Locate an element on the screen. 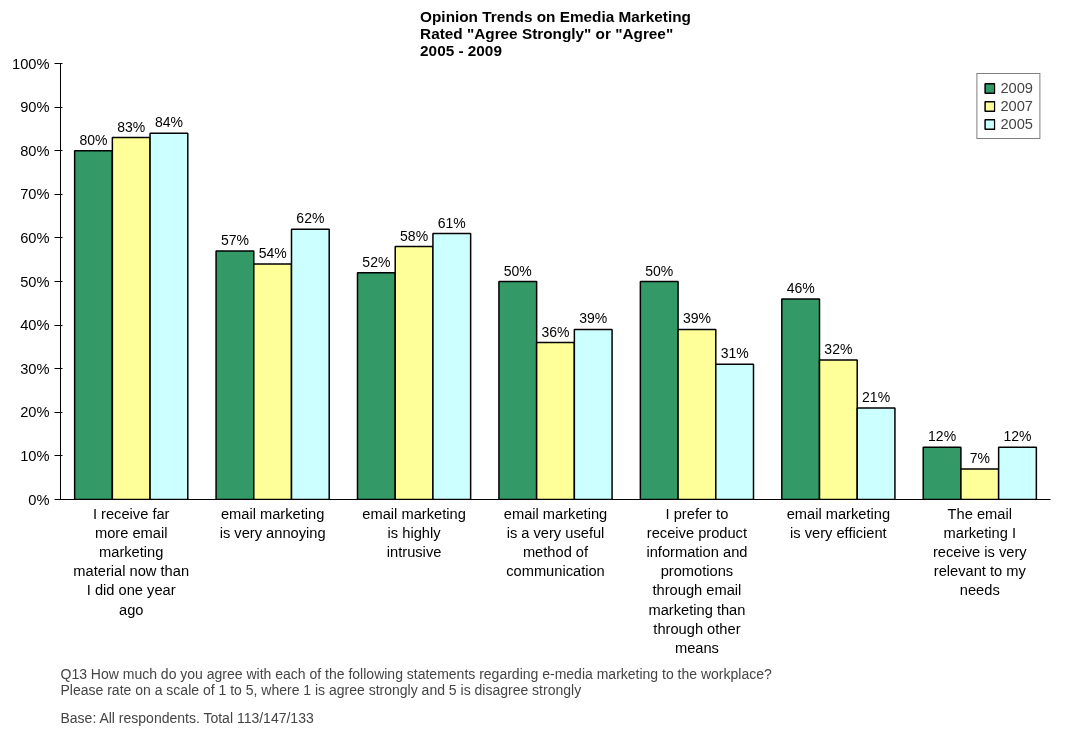  data-label: 54% is located at coordinates (272, 253).